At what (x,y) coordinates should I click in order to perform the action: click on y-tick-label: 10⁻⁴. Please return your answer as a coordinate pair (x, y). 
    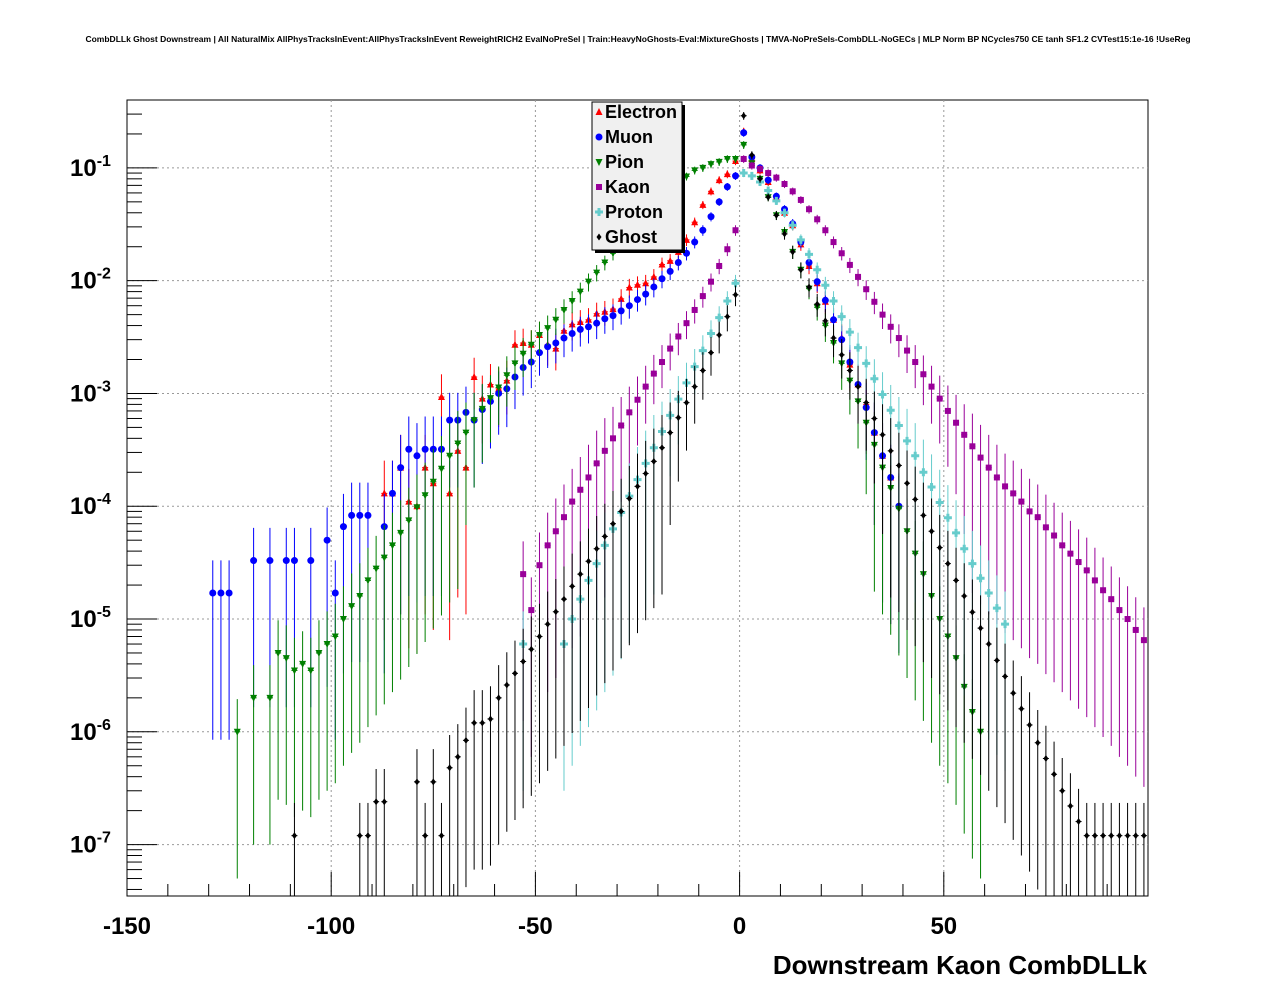
    Looking at the image, I should click on (90, 505).